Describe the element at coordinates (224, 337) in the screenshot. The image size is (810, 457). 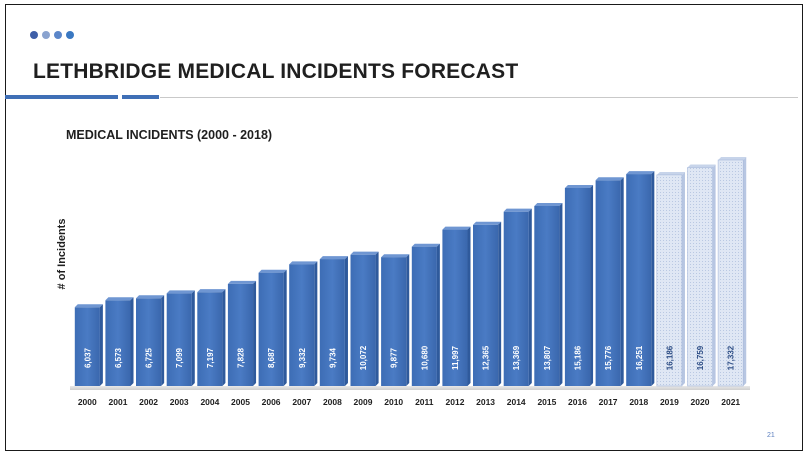
I see `bar-side-2004` at that location.